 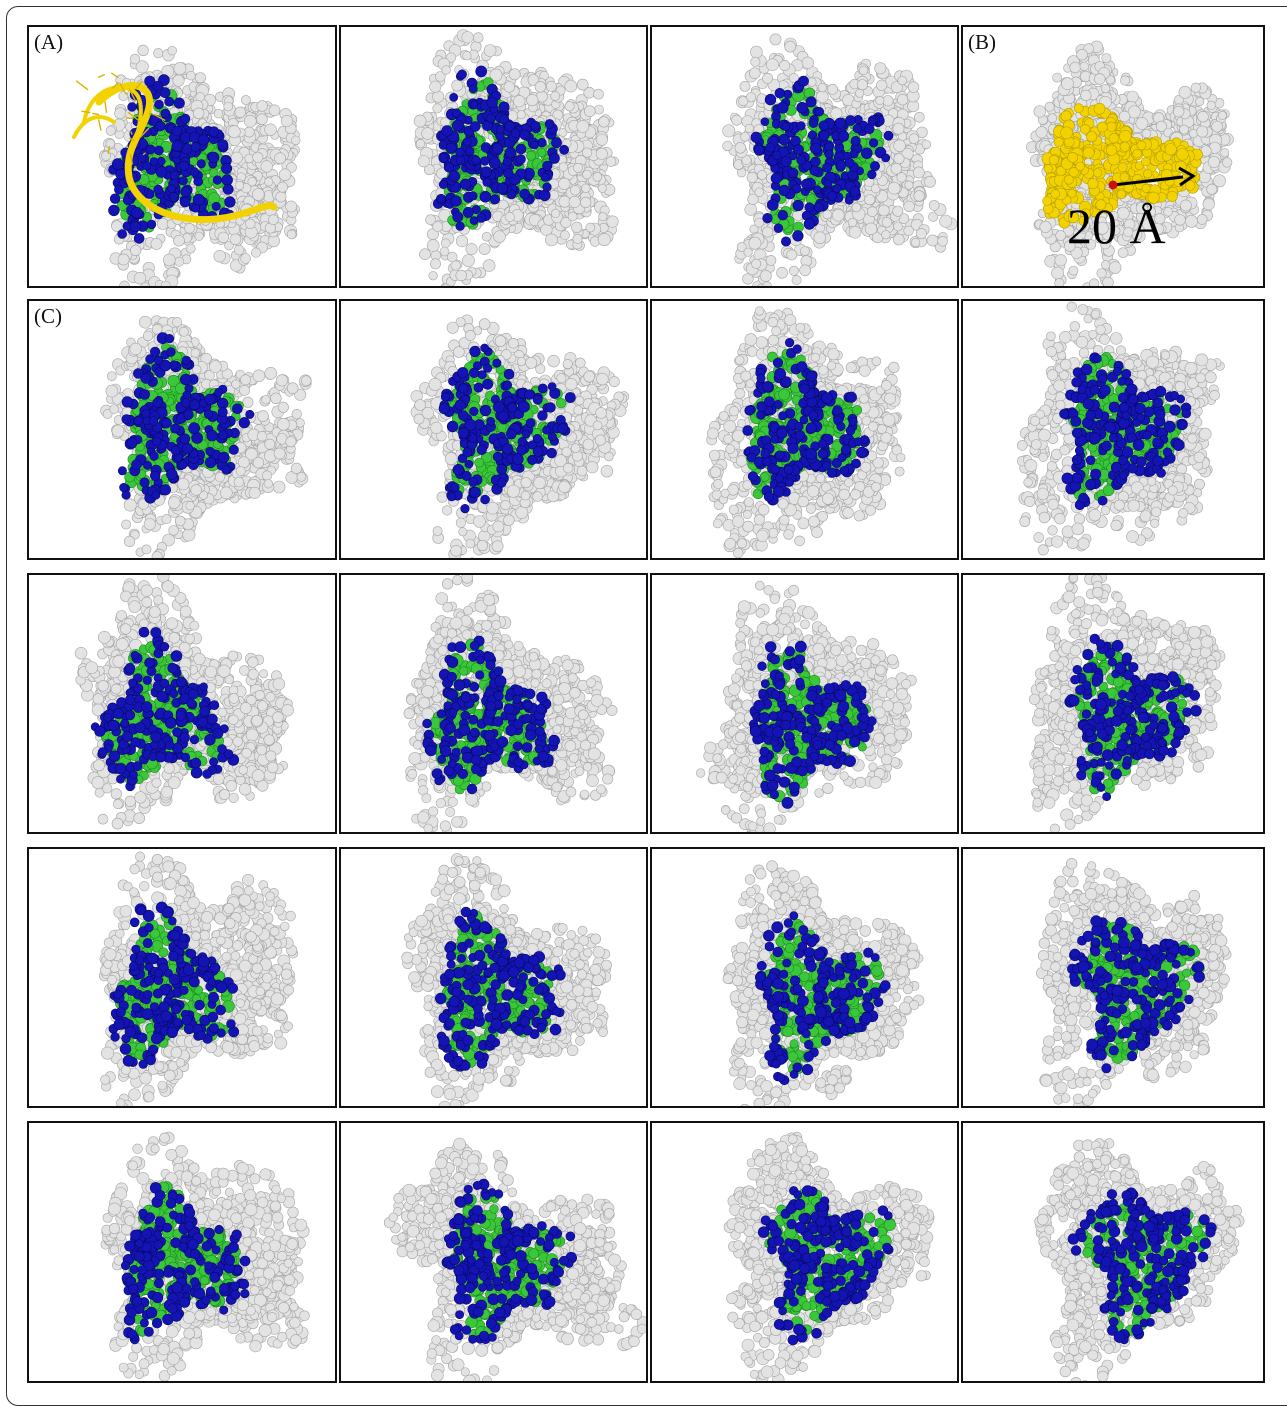 I want to click on protein-render-c12, so click(x=1114, y=978).